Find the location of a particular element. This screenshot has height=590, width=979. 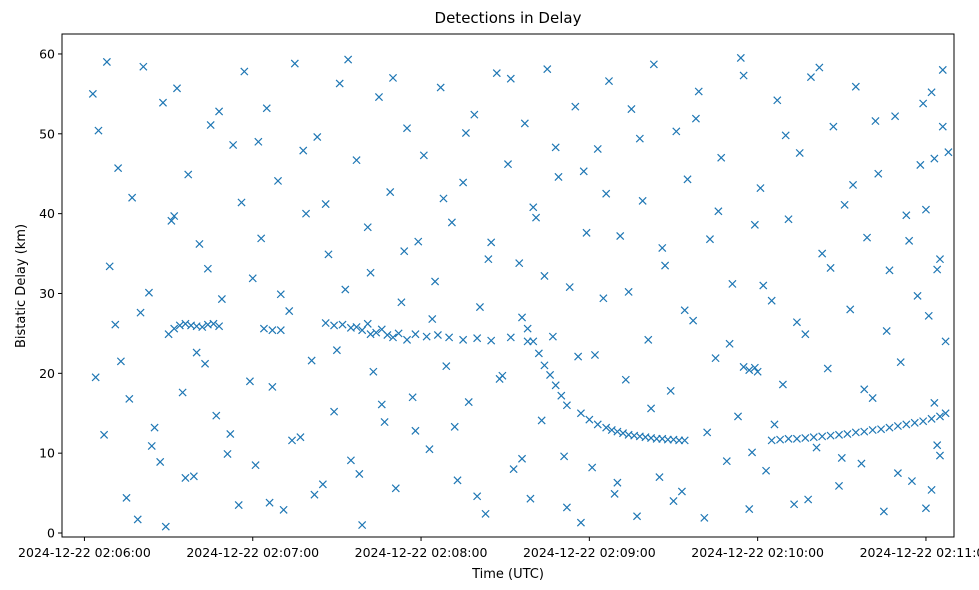

x-tick-label: 2024-12-22 02:08:00 is located at coordinates (421, 552).